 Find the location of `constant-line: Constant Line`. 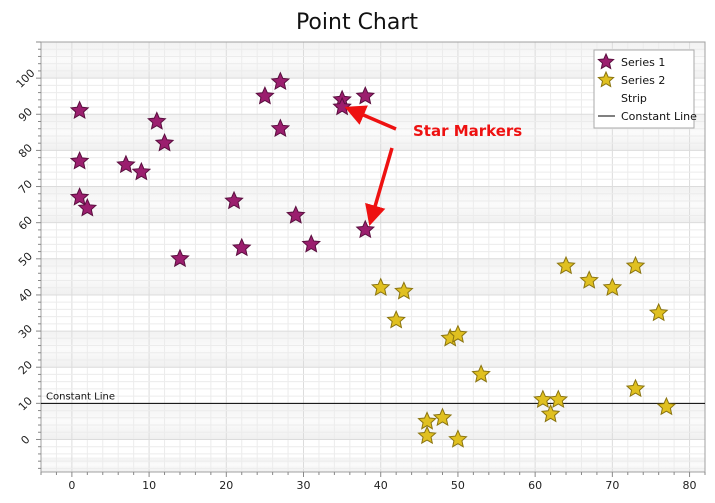

constant-line: Constant Line is located at coordinates (373, 397).